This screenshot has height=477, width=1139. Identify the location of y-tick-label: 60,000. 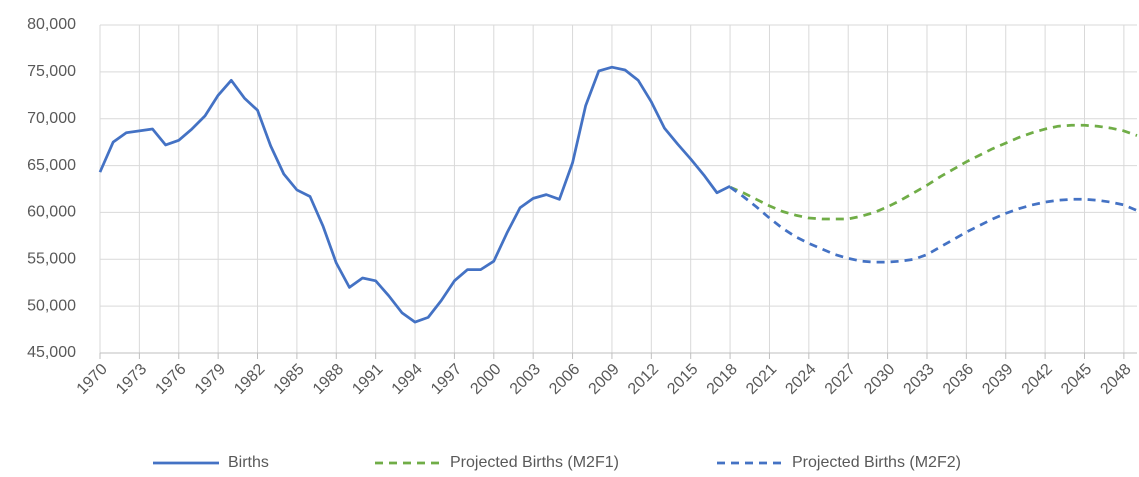
(51, 212).